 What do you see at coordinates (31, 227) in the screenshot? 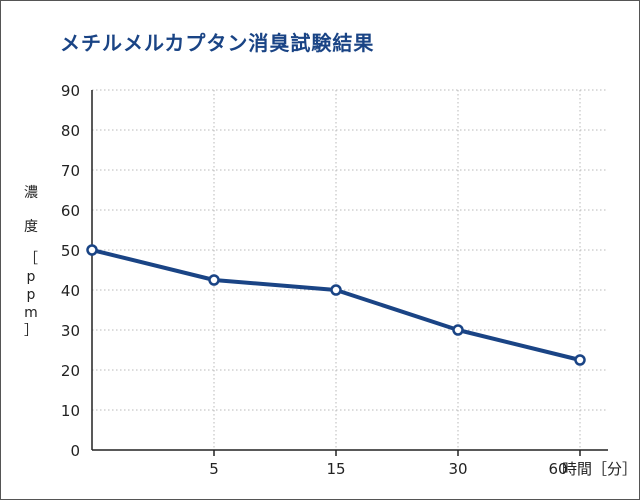
I see `y-axis-label-char: 度` at bounding box center [31, 227].